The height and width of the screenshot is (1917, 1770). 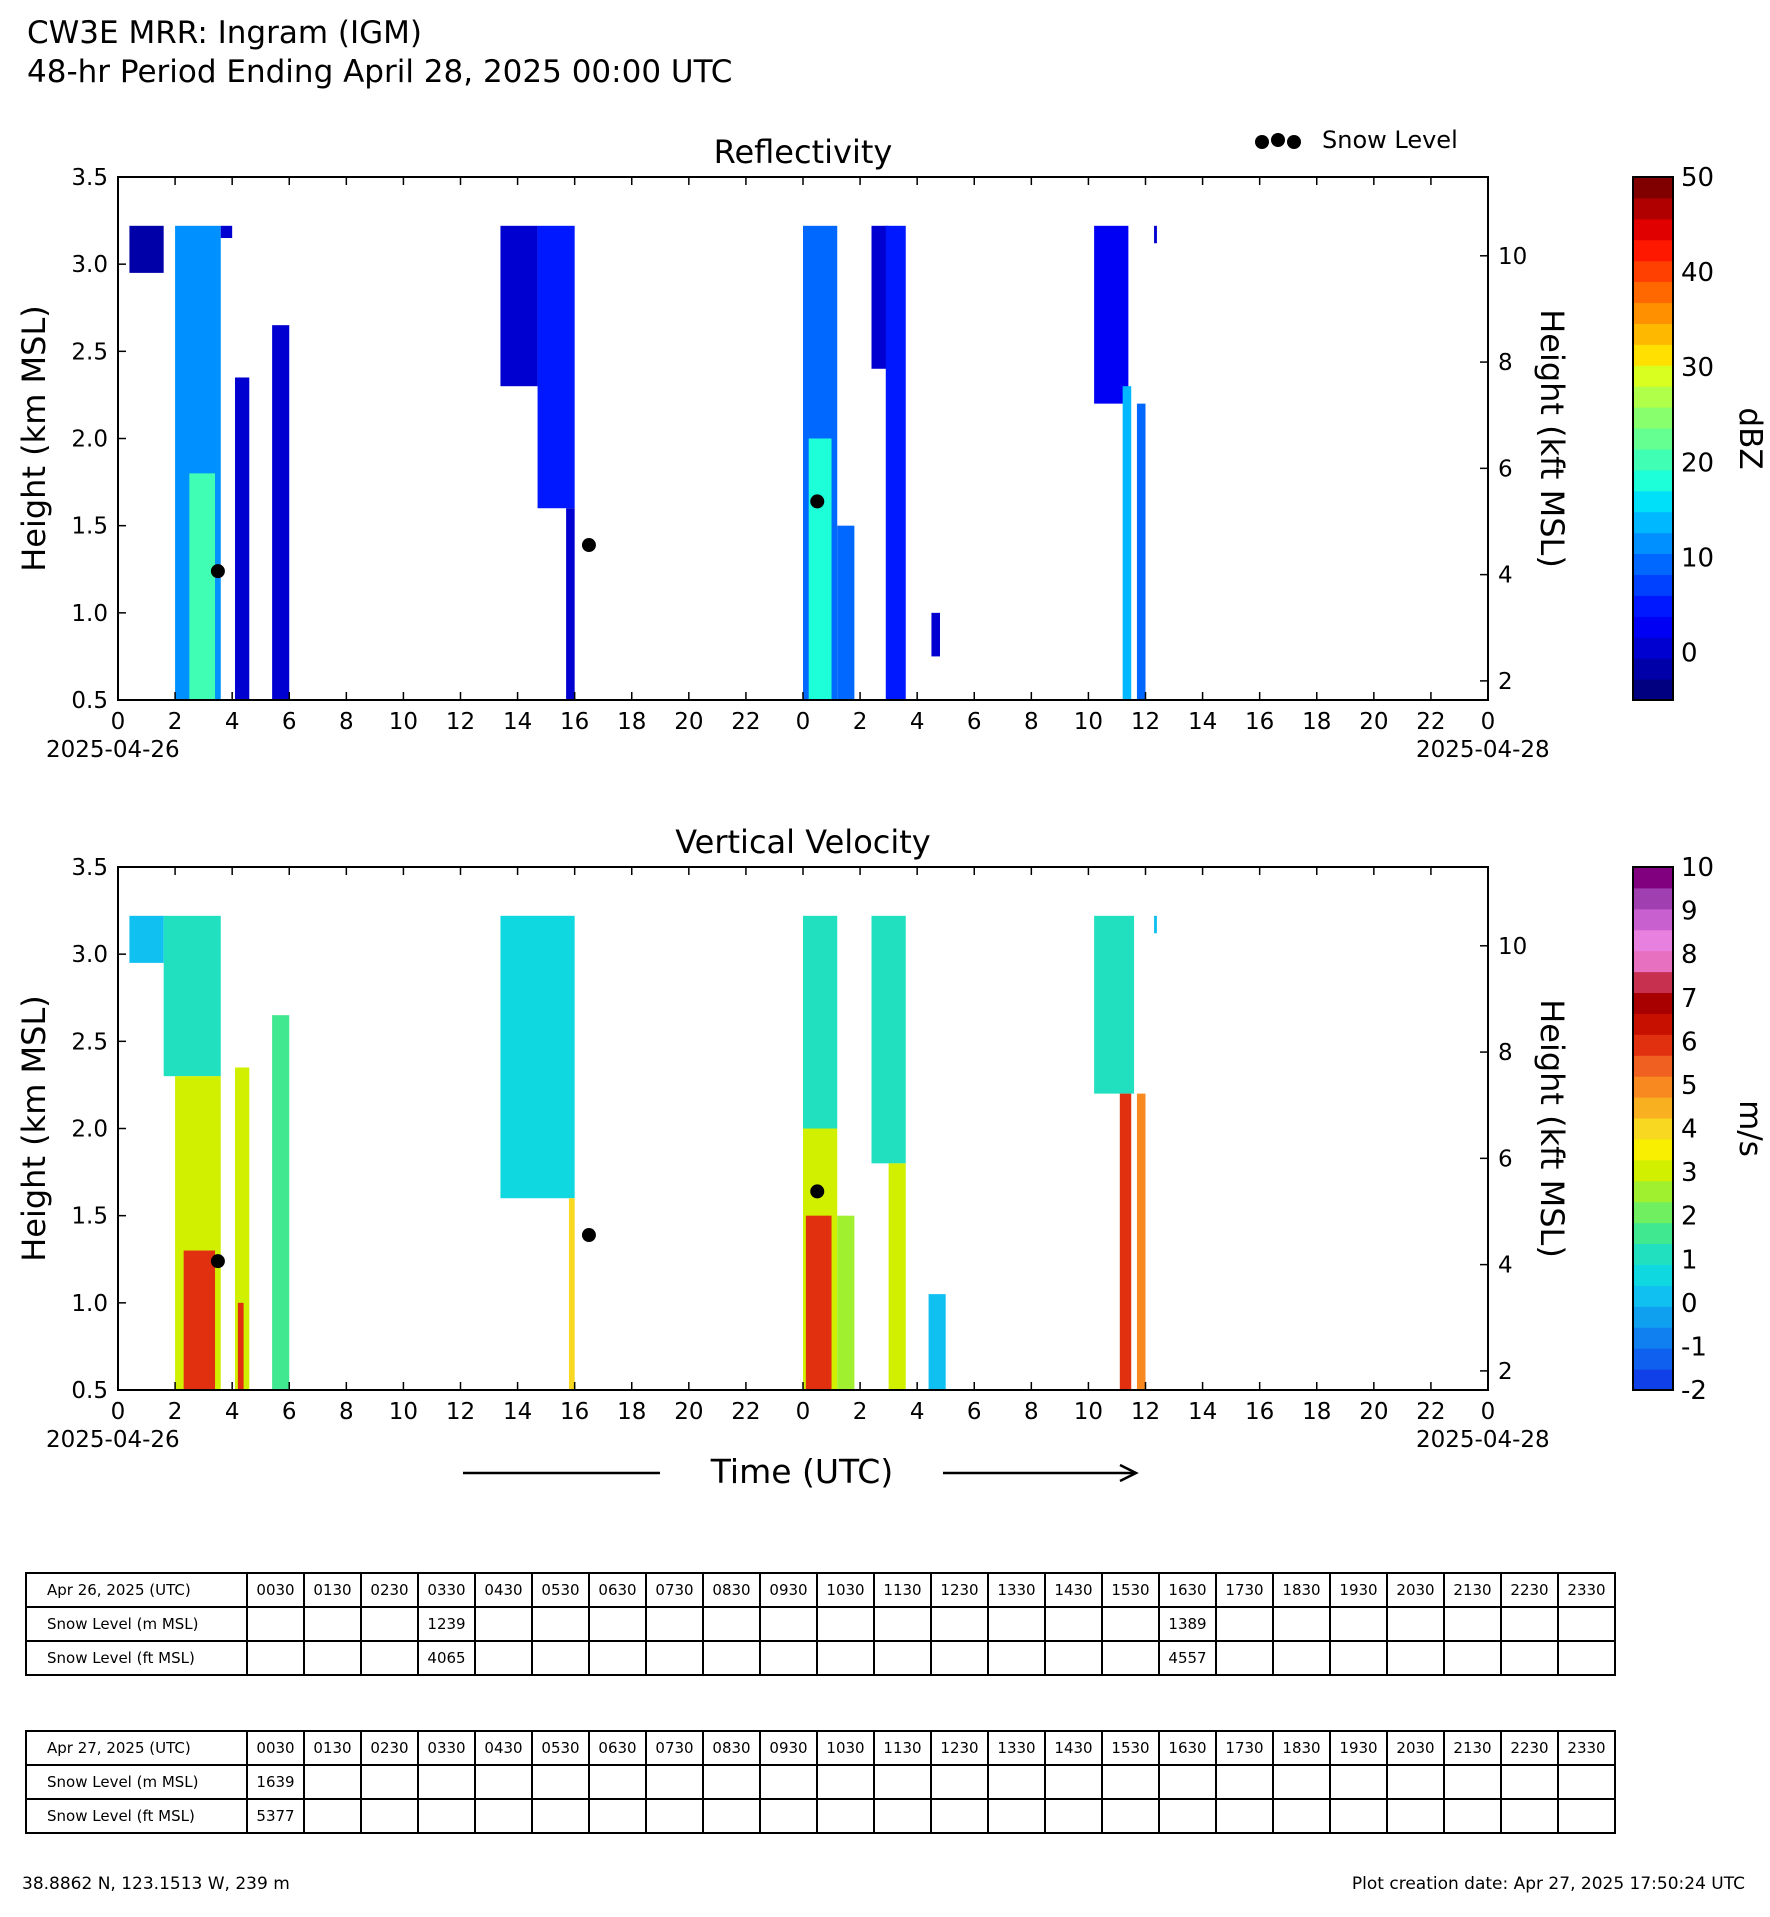 I want to click on table-row-label: Snow Level (m MSL), so click(x=136, y=1782).